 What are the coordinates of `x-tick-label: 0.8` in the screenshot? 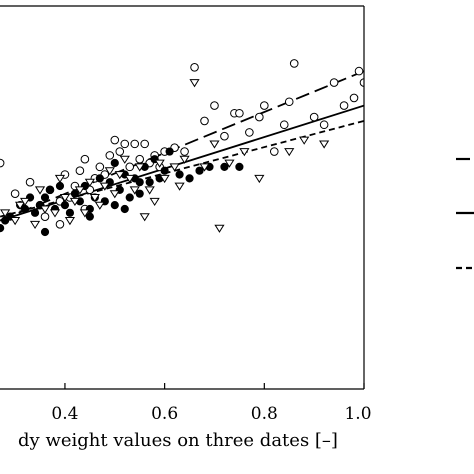 It's located at (264, 414).